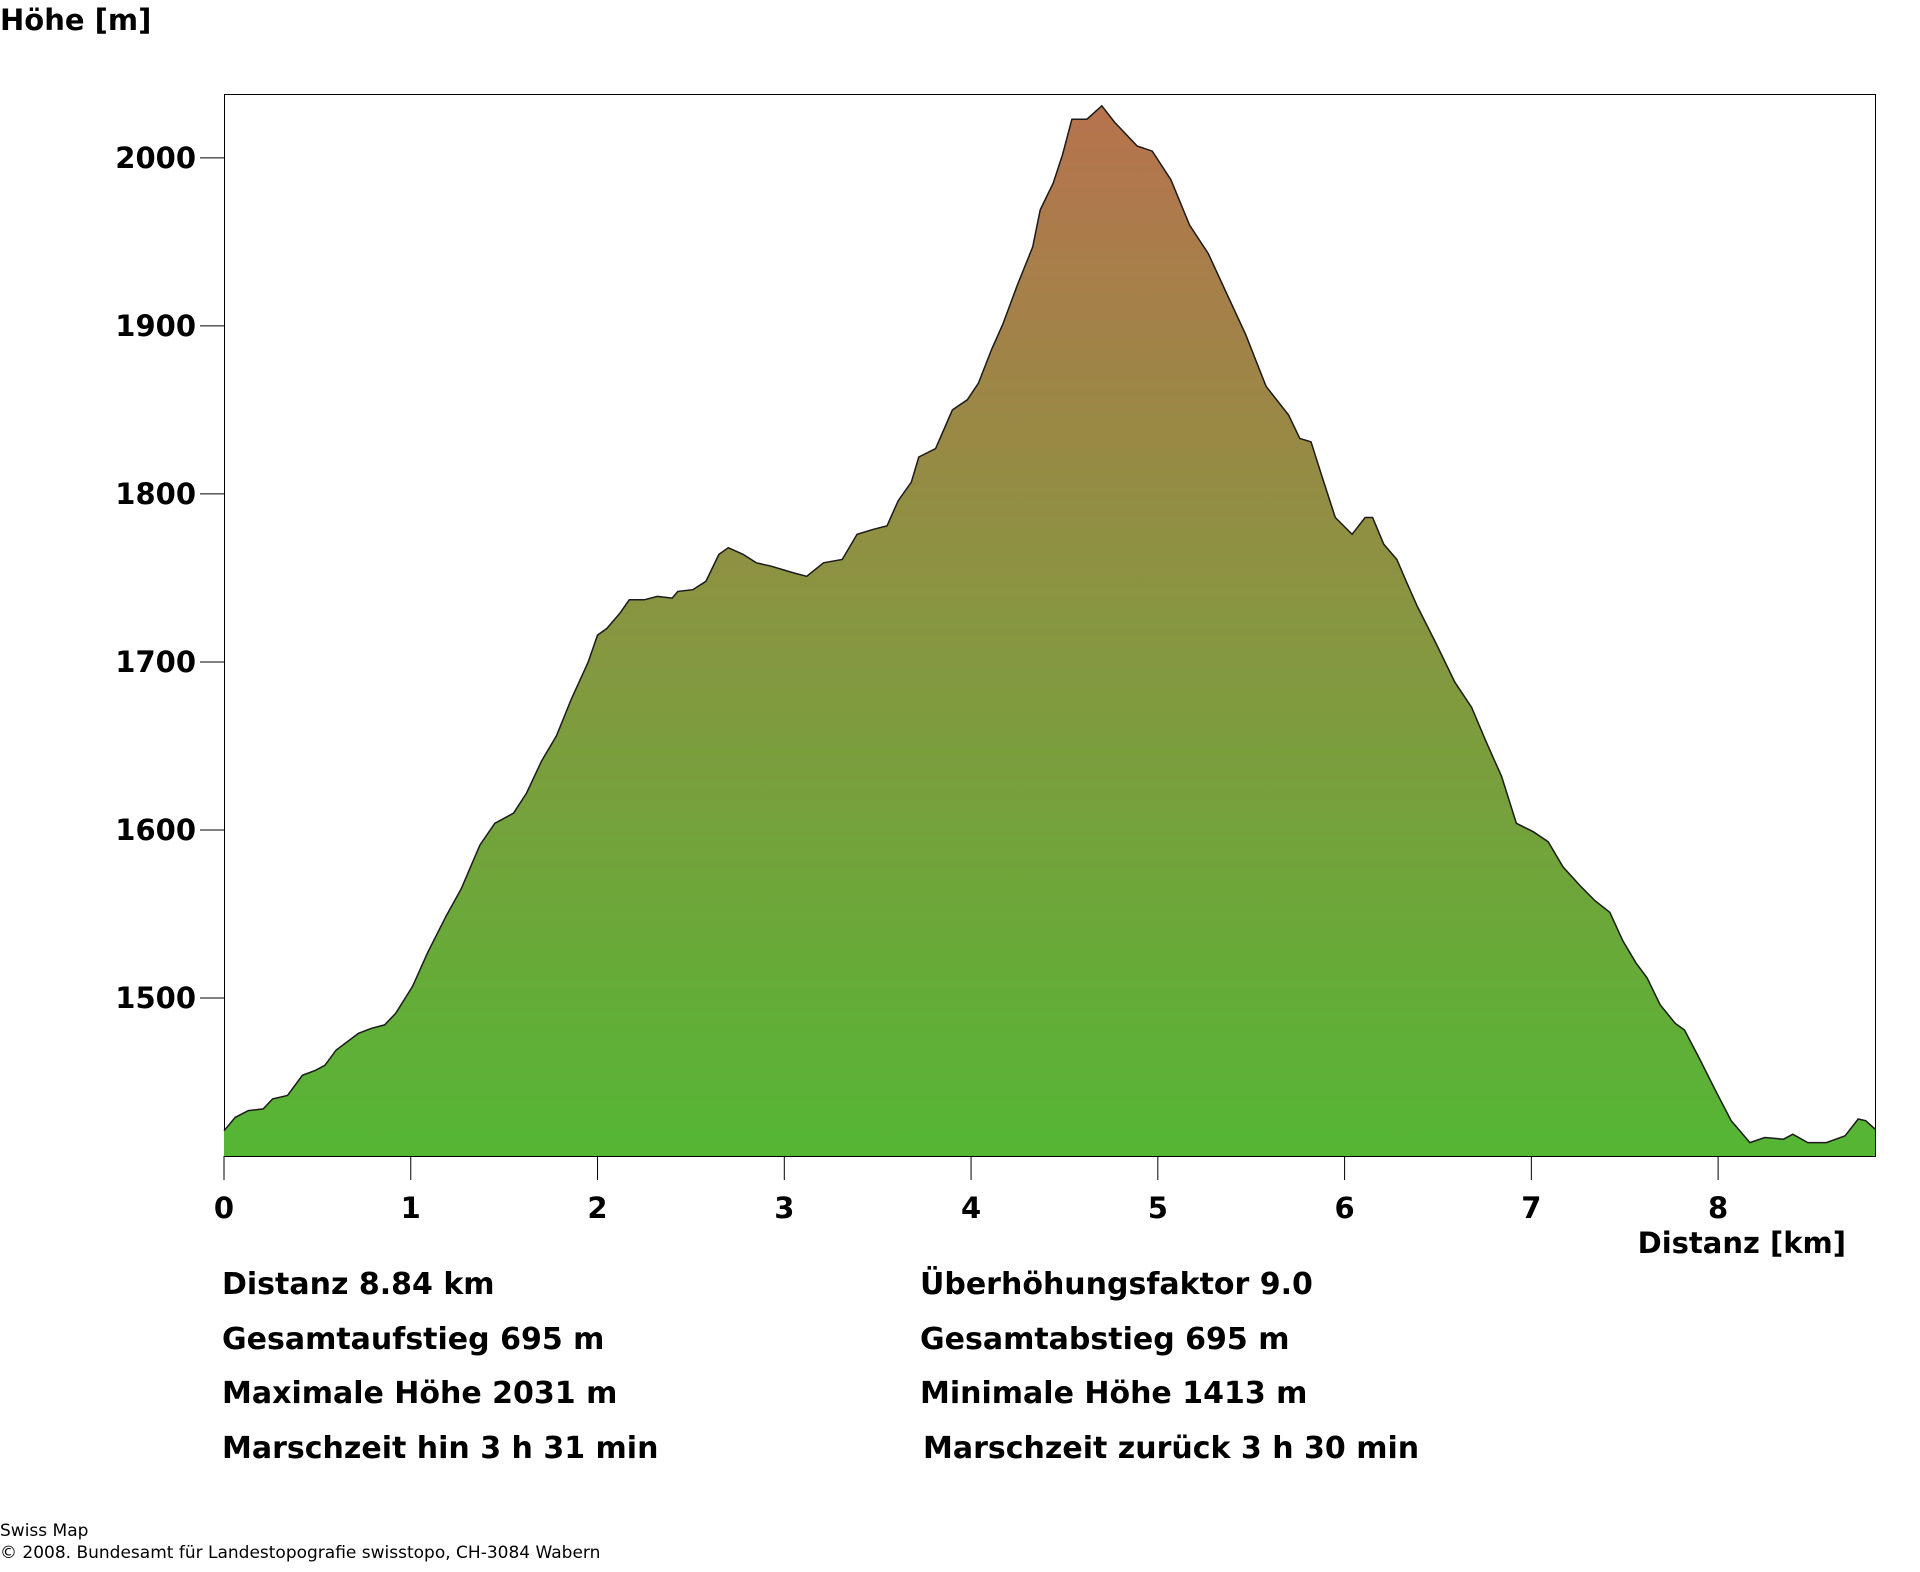  What do you see at coordinates (155, 998) in the screenshot?
I see `y-tick-label: 1500` at bounding box center [155, 998].